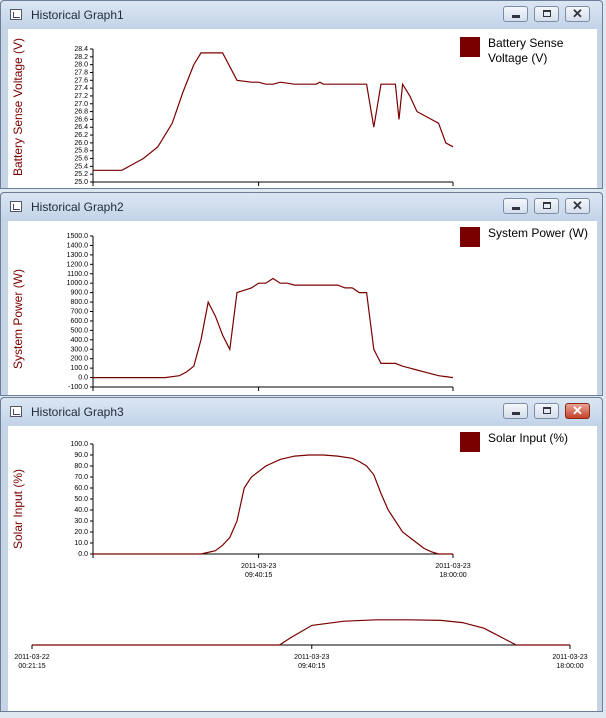 The width and height of the screenshot is (606, 718). Describe the element at coordinates (31, 666) in the screenshot. I see `overview-tick-time: 00:21:15` at that location.